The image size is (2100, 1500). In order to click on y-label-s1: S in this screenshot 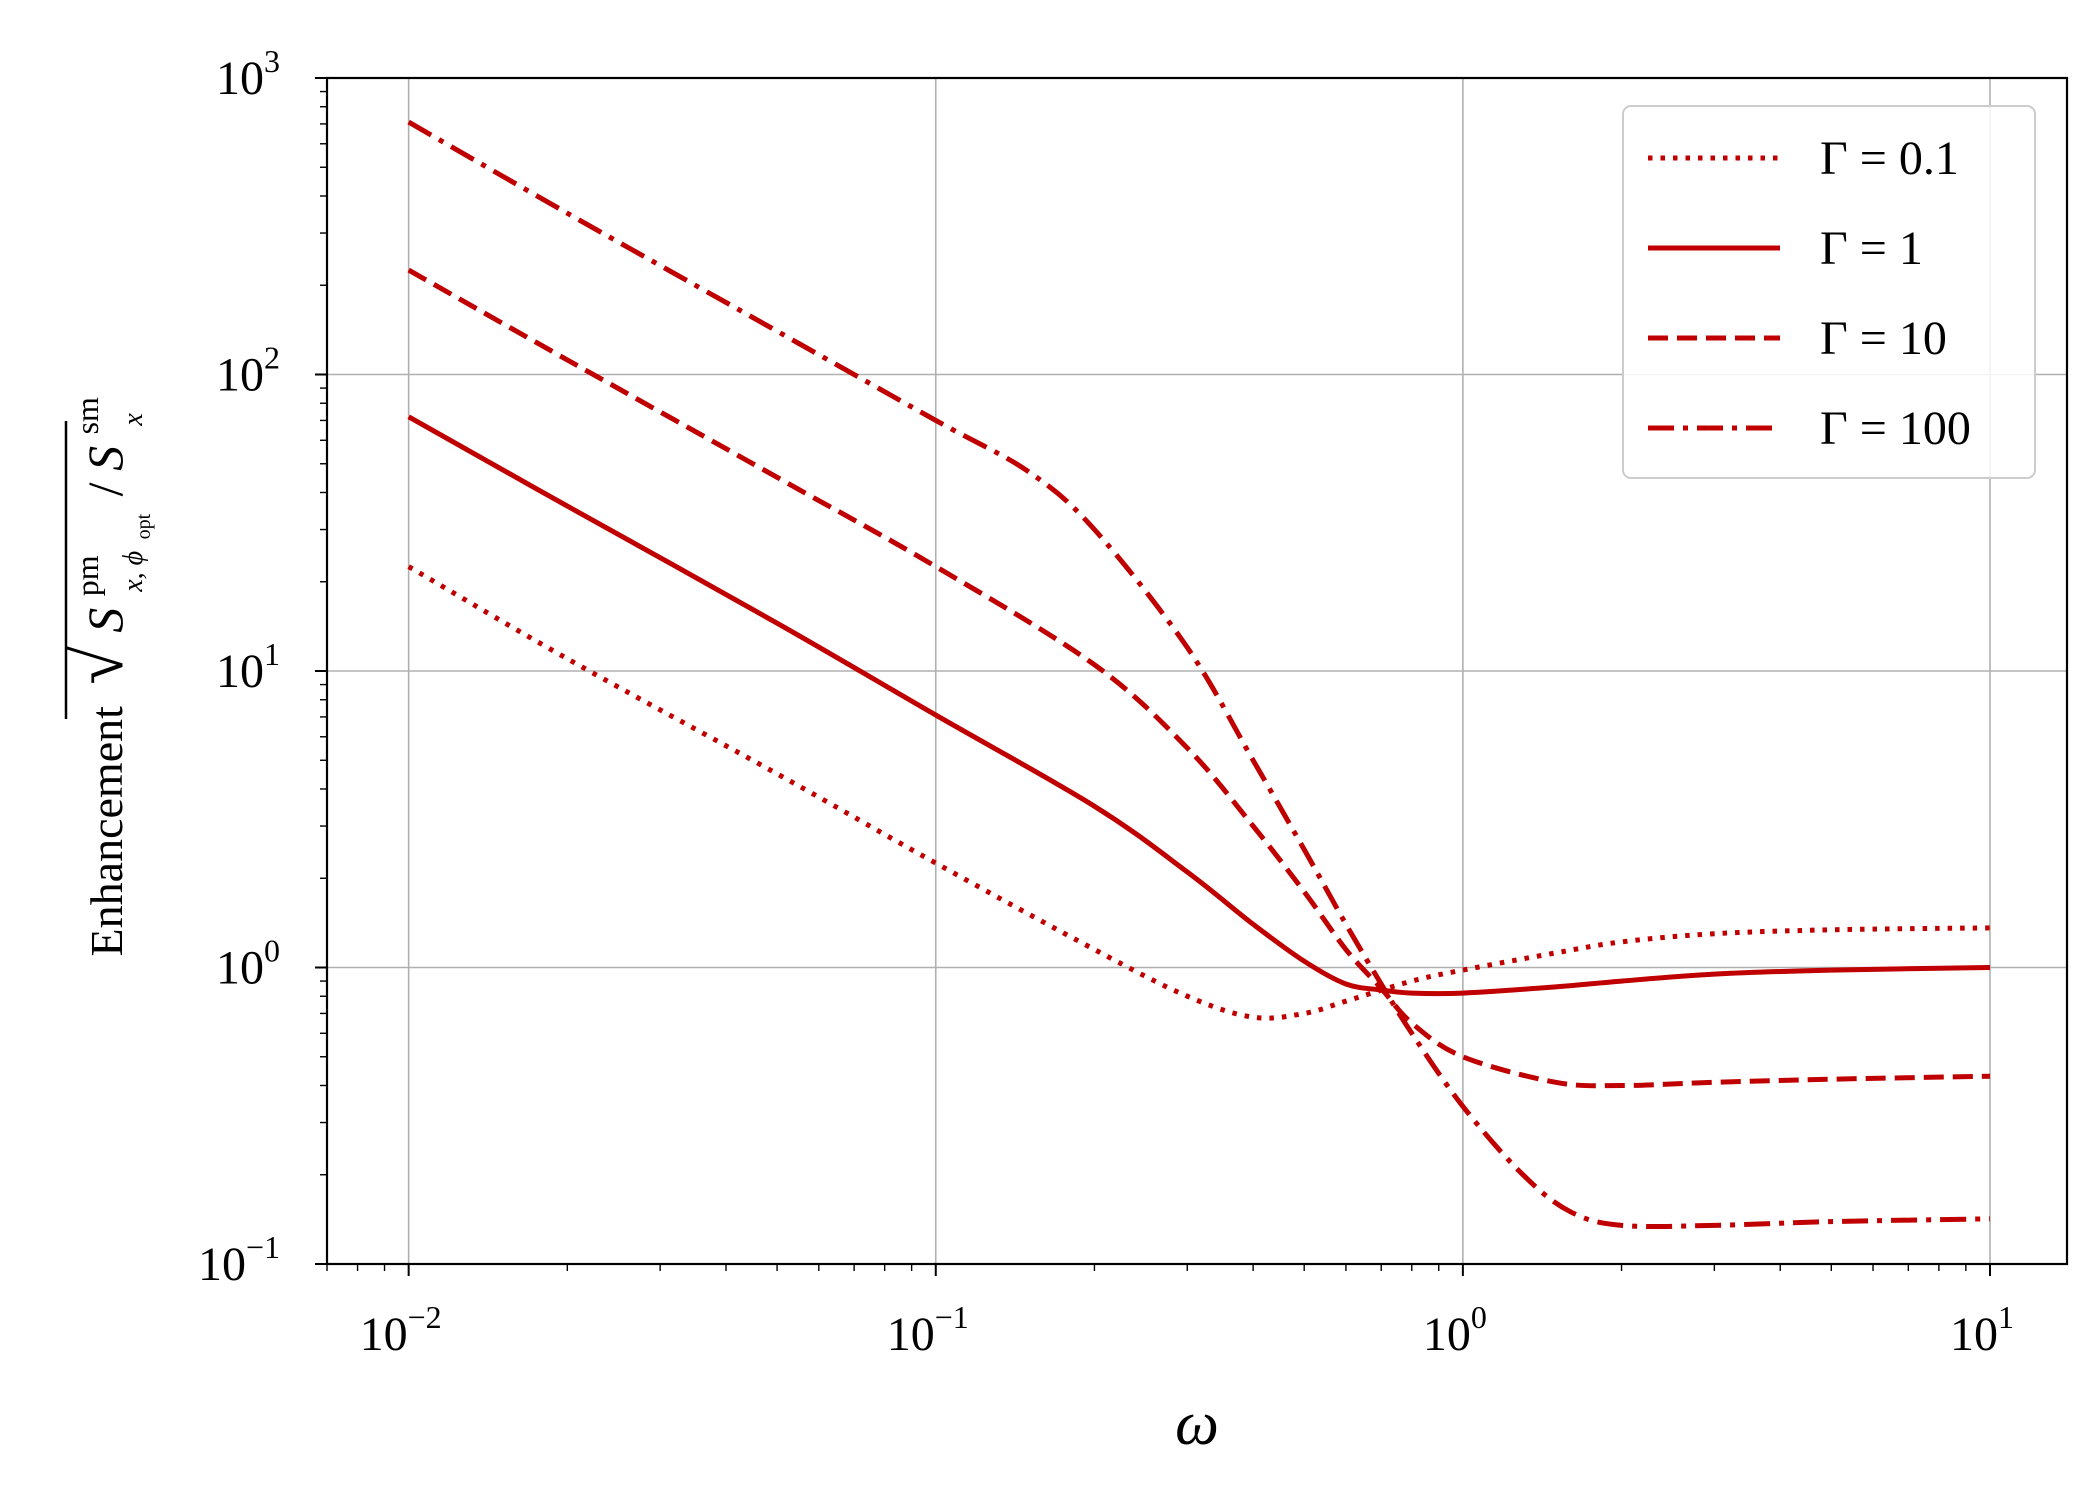, I will do `click(105, 620)`.